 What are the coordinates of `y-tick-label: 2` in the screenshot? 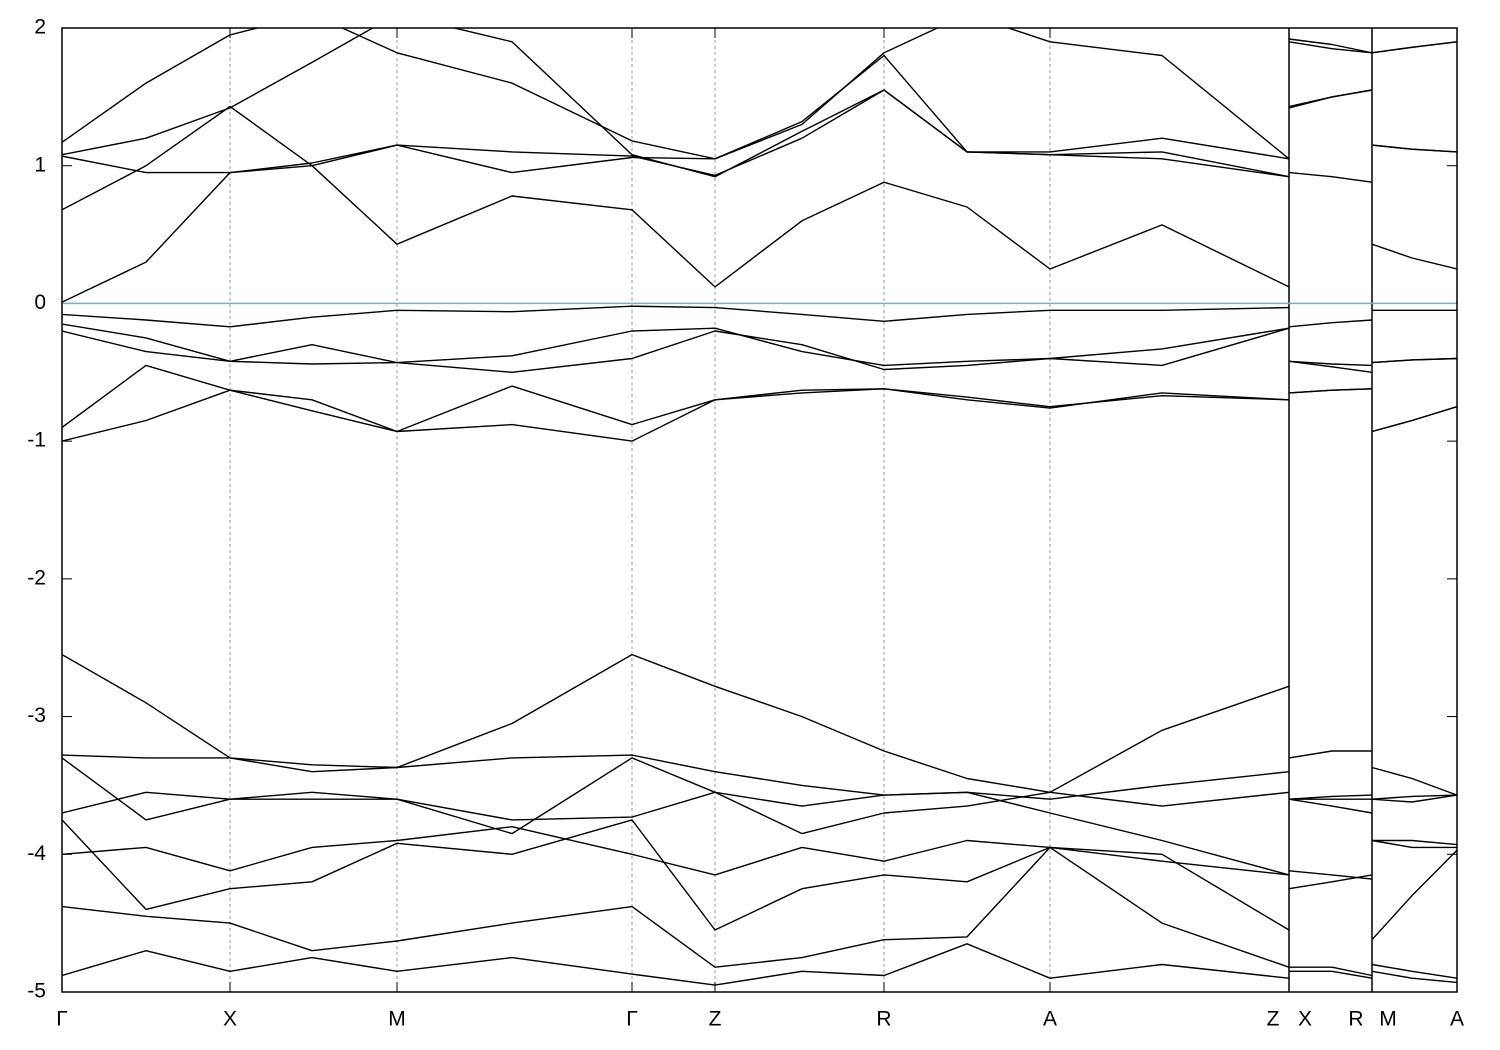 It's located at (40, 27).